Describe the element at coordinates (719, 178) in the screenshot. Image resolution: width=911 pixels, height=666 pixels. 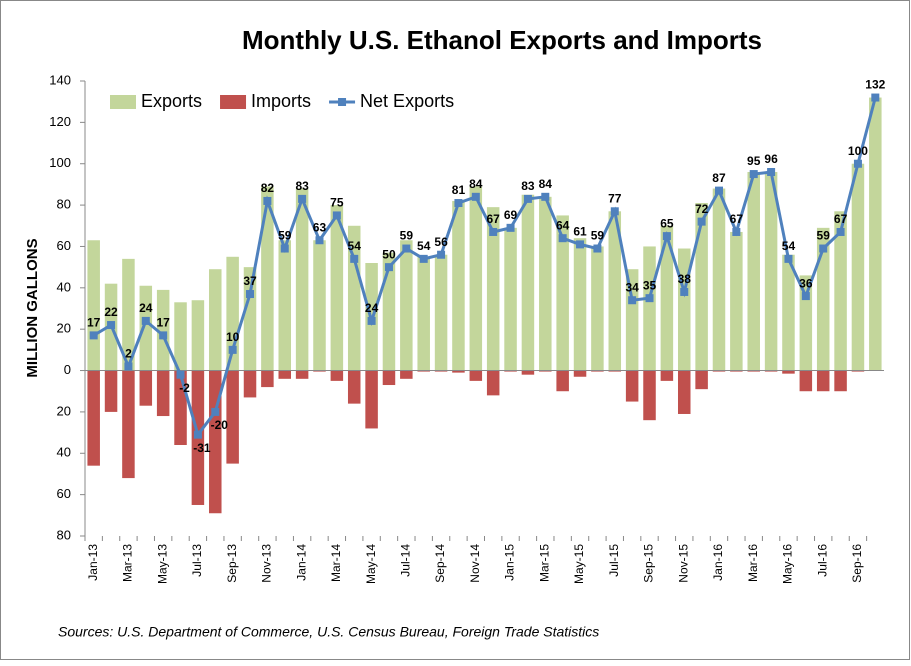
I see `data-label: 87` at that location.